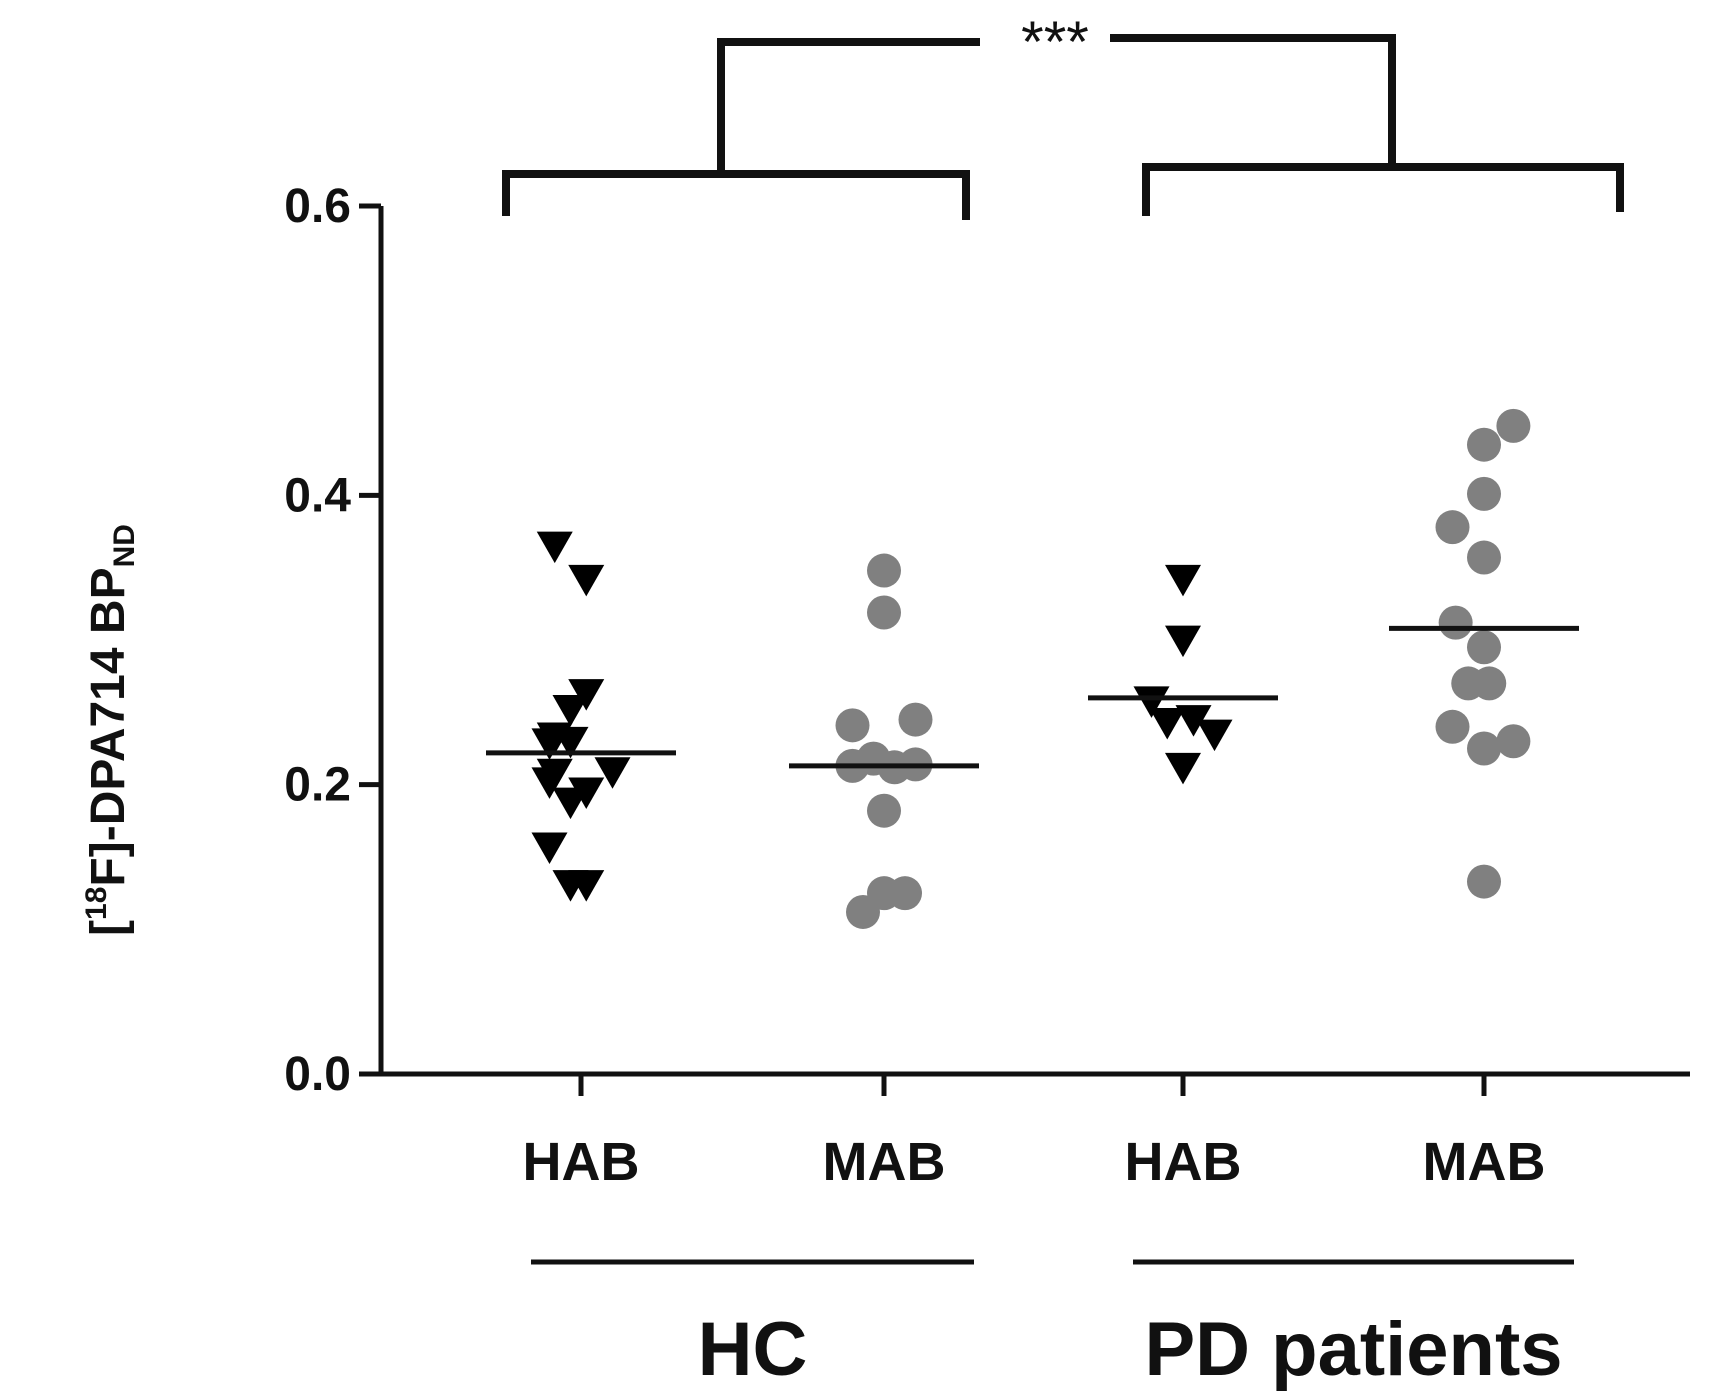 The width and height of the screenshot is (1709, 1393). I want to click on top-bracket-right, so click(1253, 100).